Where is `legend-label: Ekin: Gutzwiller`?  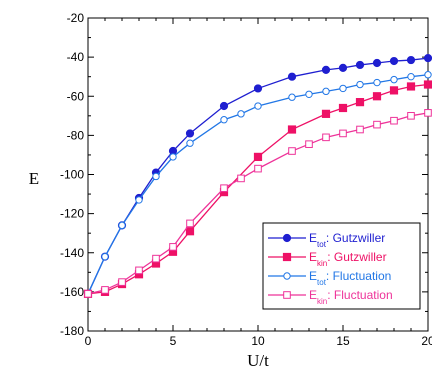
legend-label: Ekin: Gutzwiller is located at coordinates (348, 259).